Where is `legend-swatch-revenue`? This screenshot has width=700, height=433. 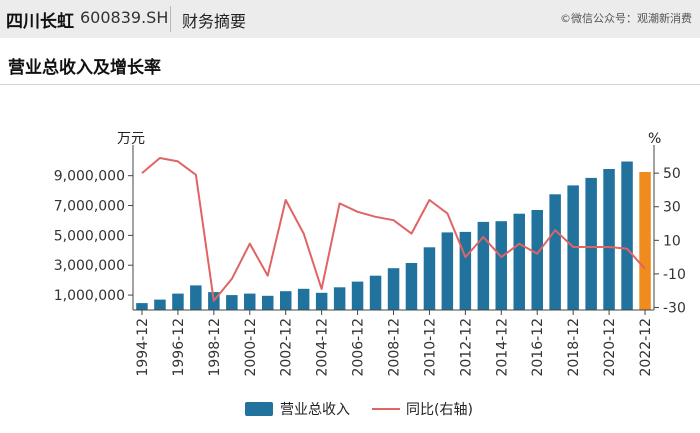 legend-swatch-revenue is located at coordinates (259, 409).